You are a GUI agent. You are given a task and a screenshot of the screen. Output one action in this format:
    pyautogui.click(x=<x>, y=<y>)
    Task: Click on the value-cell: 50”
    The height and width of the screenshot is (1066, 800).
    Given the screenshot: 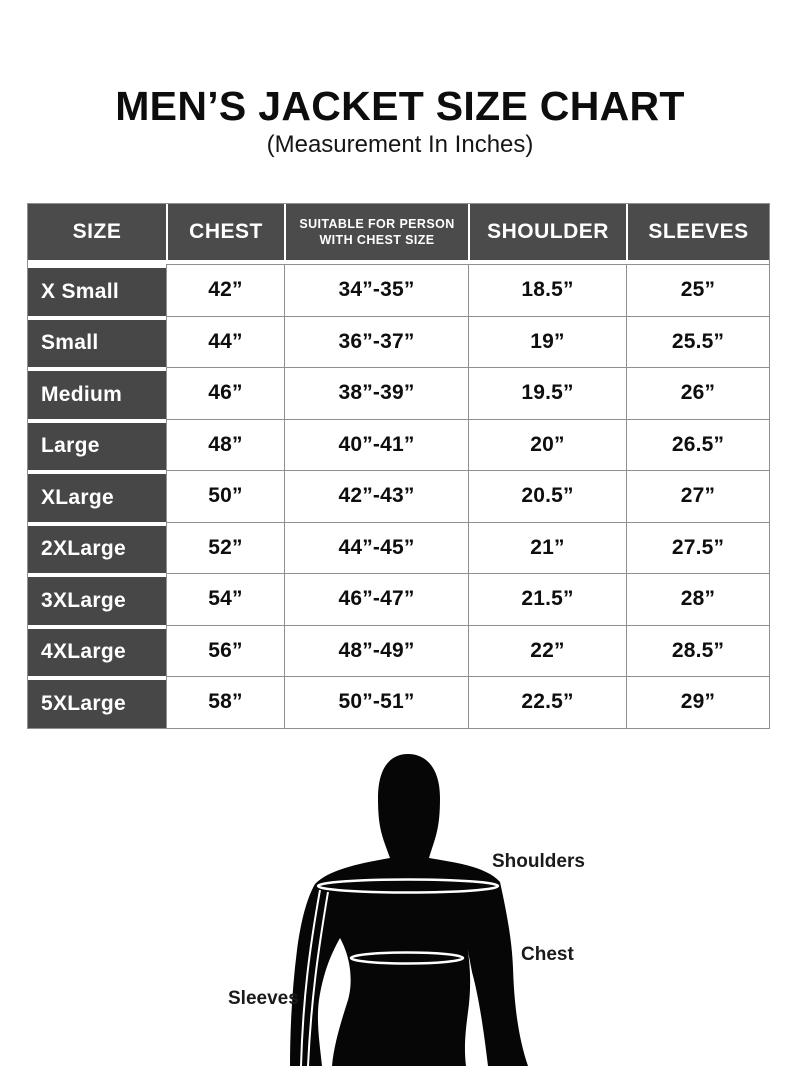 What is the action you would take?
    pyautogui.click(x=225, y=496)
    